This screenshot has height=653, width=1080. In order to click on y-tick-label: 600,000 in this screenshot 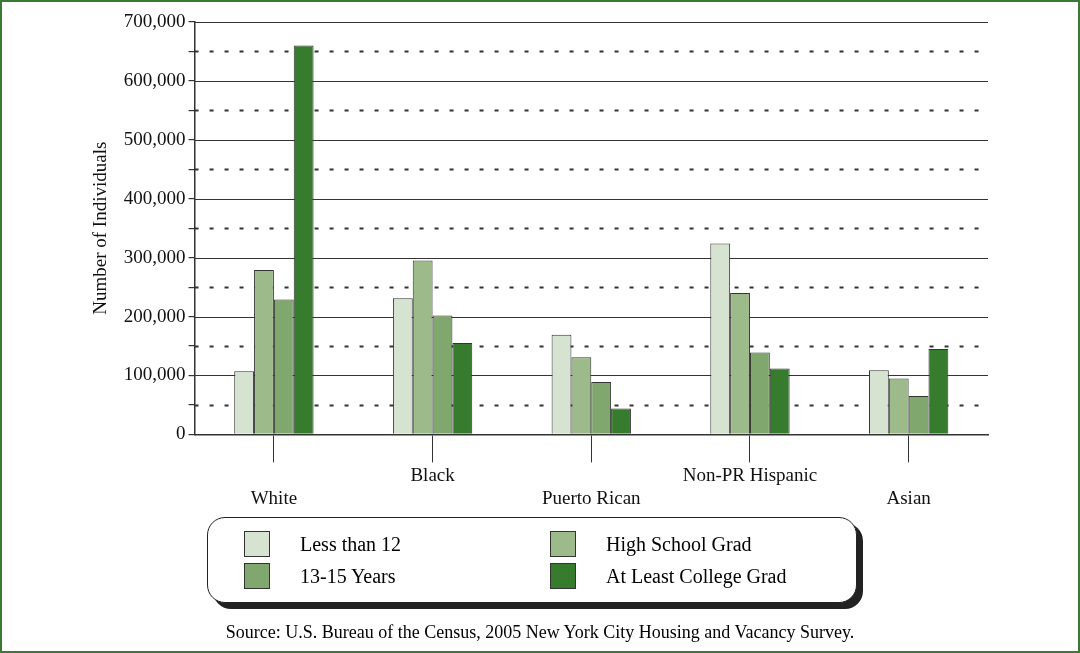, I will do `click(154, 79)`.